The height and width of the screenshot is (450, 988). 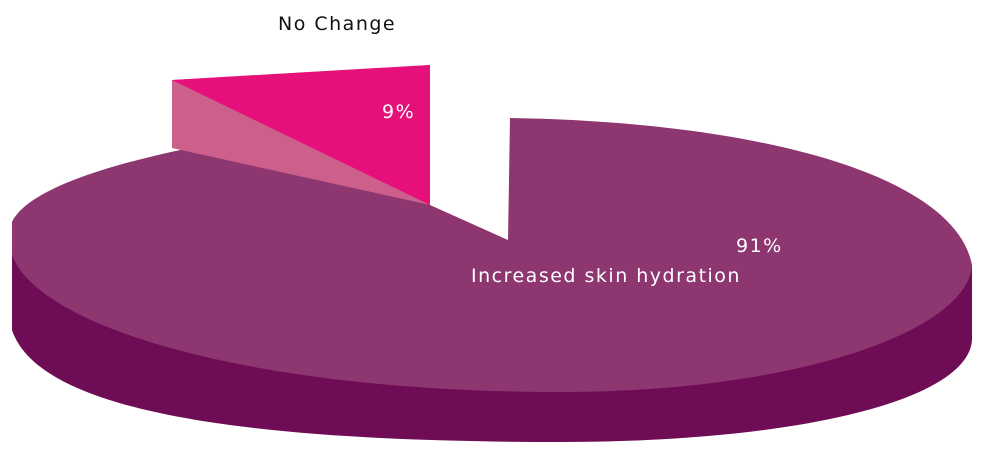 I want to click on slice-value-label-no-change: 9%, so click(x=398, y=112).